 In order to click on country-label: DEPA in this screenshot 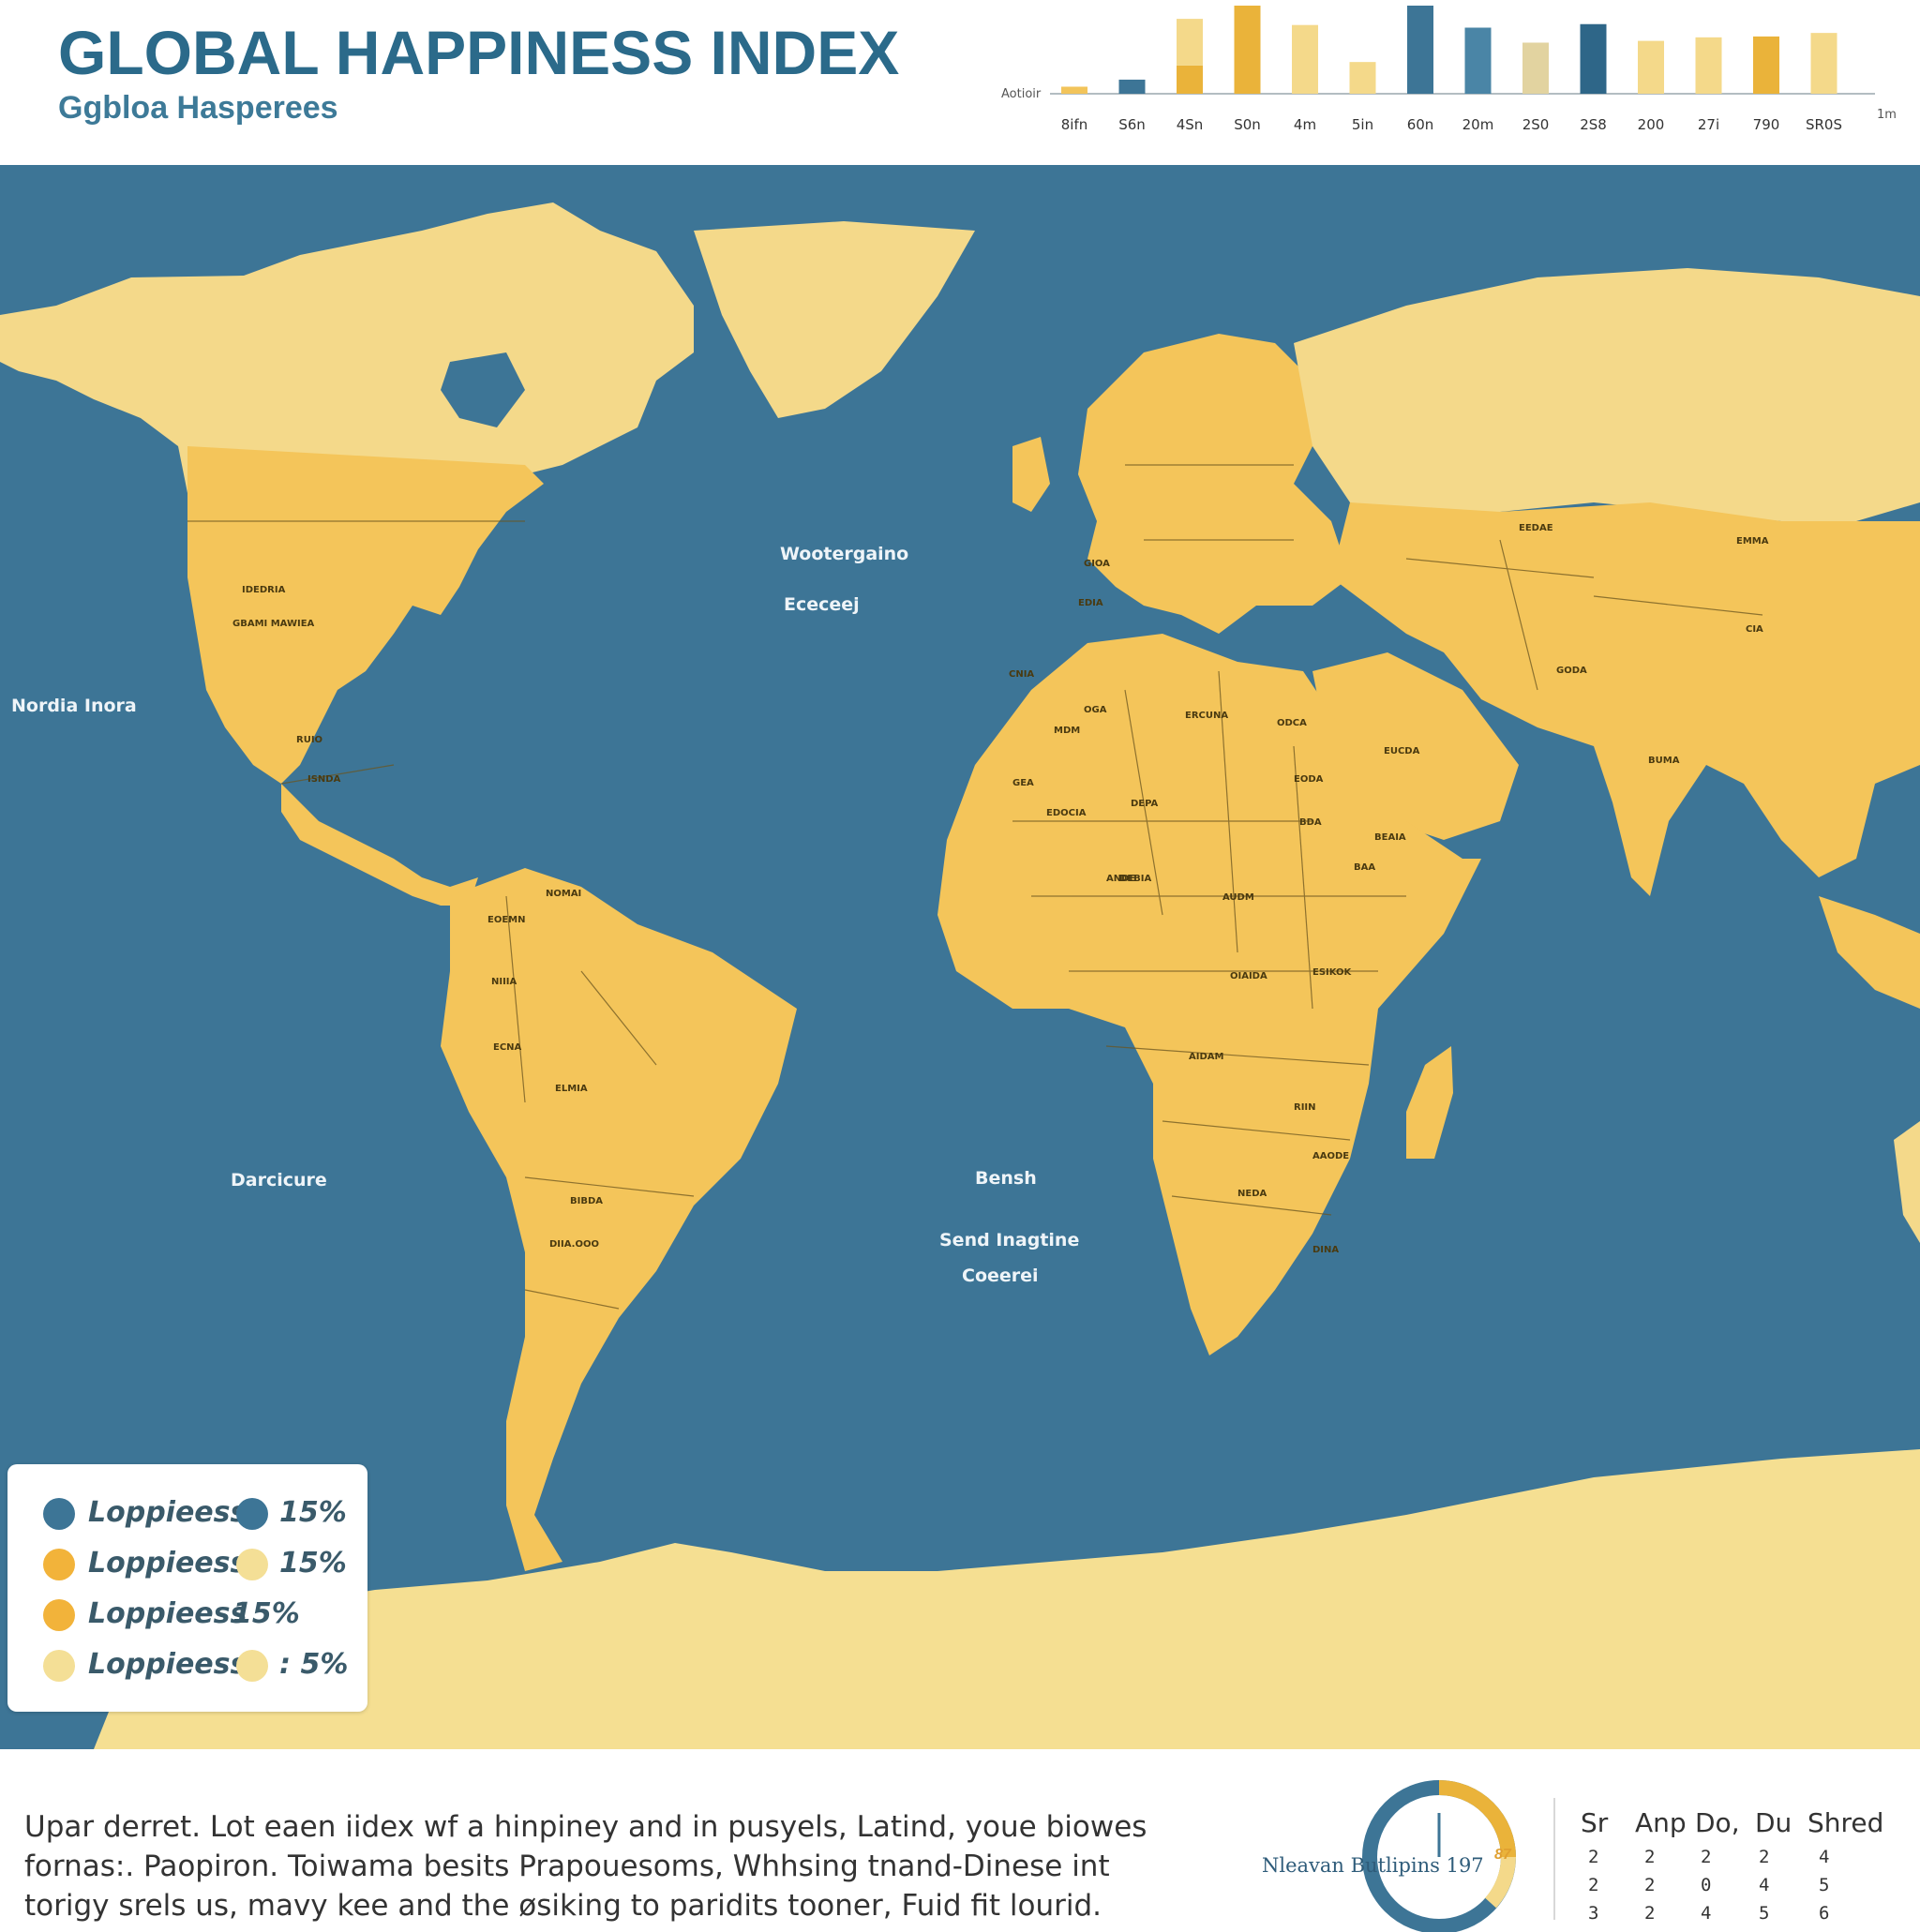, I will do `click(1145, 804)`.